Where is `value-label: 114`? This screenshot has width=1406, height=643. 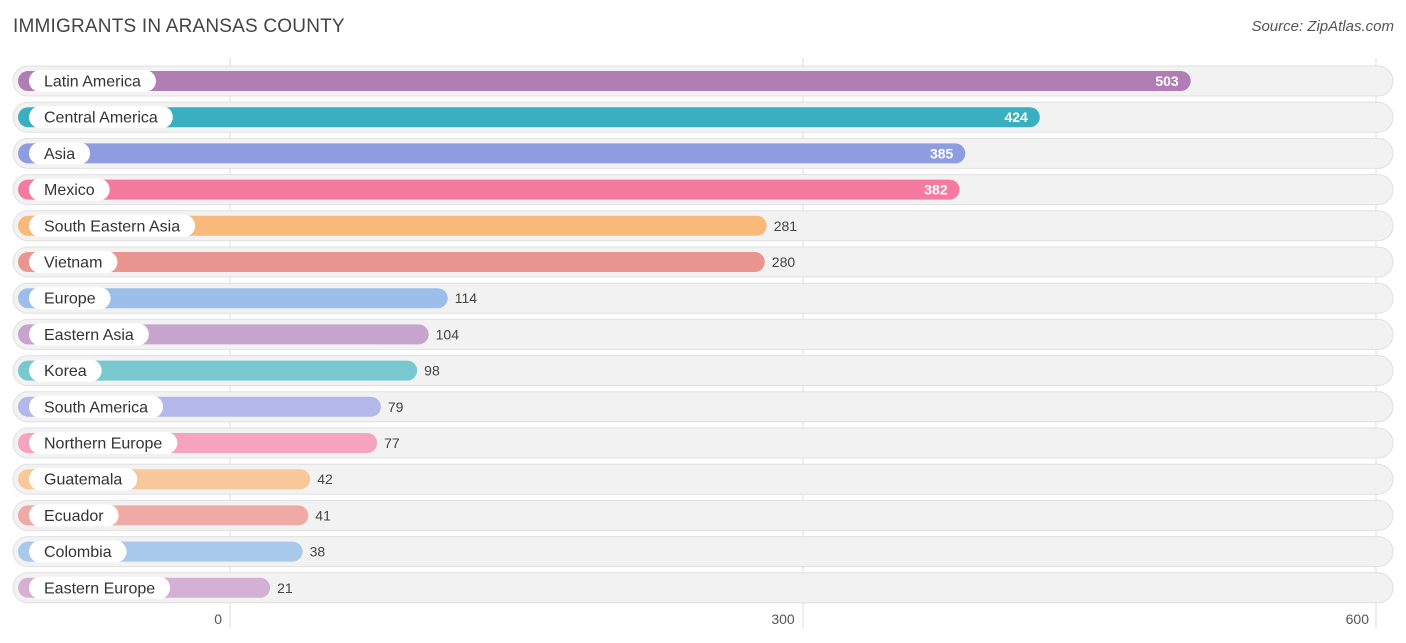
value-label: 114 is located at coordinates (466, 298).